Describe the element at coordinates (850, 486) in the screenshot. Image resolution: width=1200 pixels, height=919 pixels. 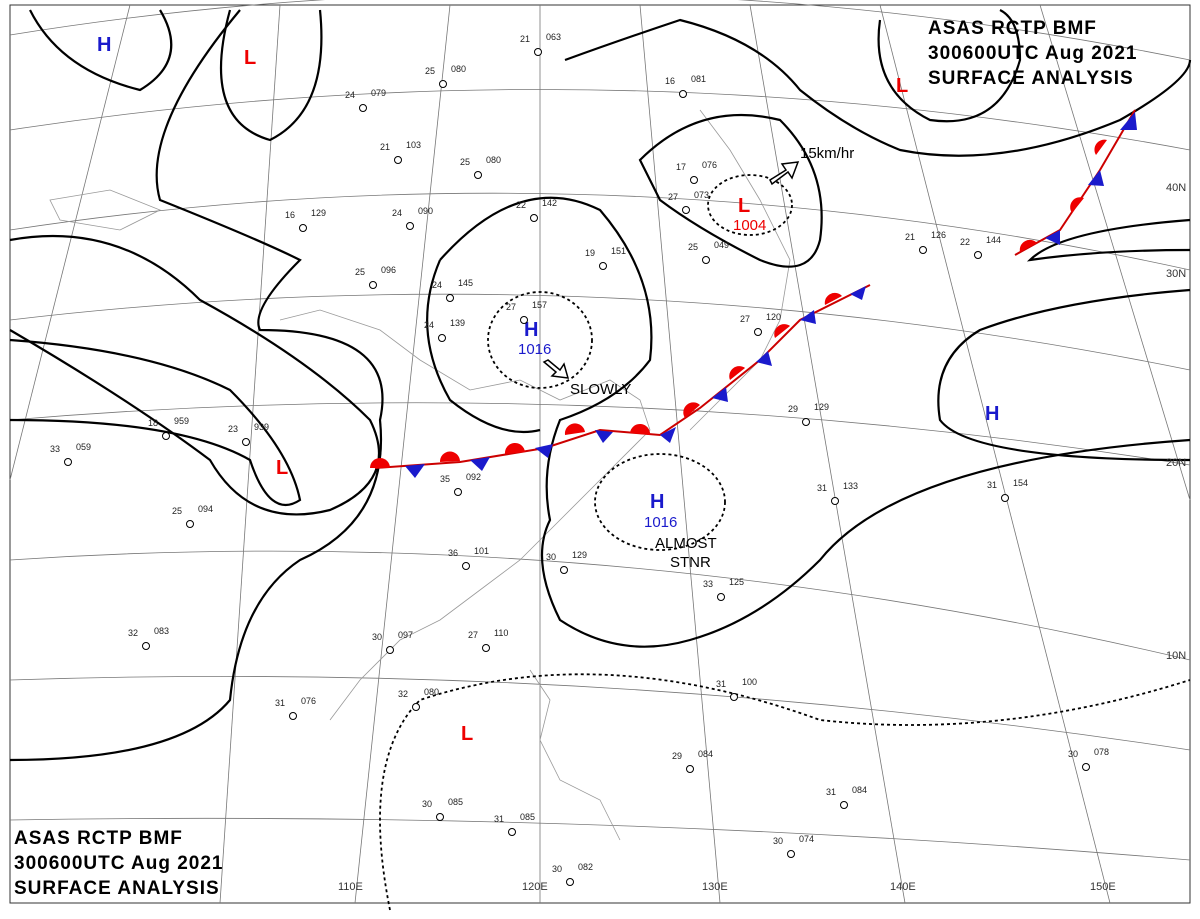
I see `station-pressure: 133` at that location.